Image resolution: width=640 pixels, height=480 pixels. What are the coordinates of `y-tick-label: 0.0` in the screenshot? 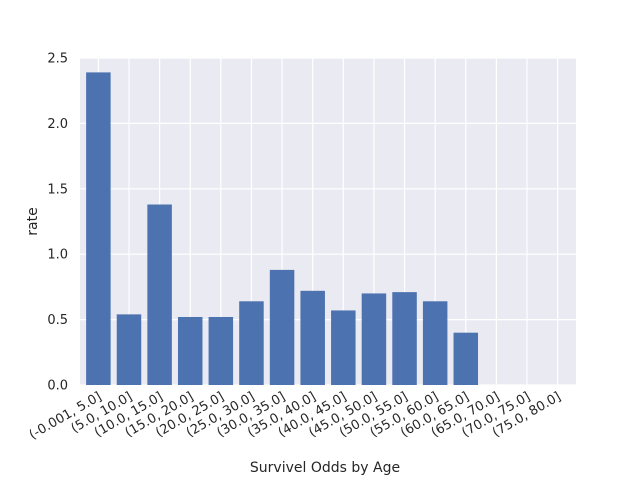 It's located at (57, 386).